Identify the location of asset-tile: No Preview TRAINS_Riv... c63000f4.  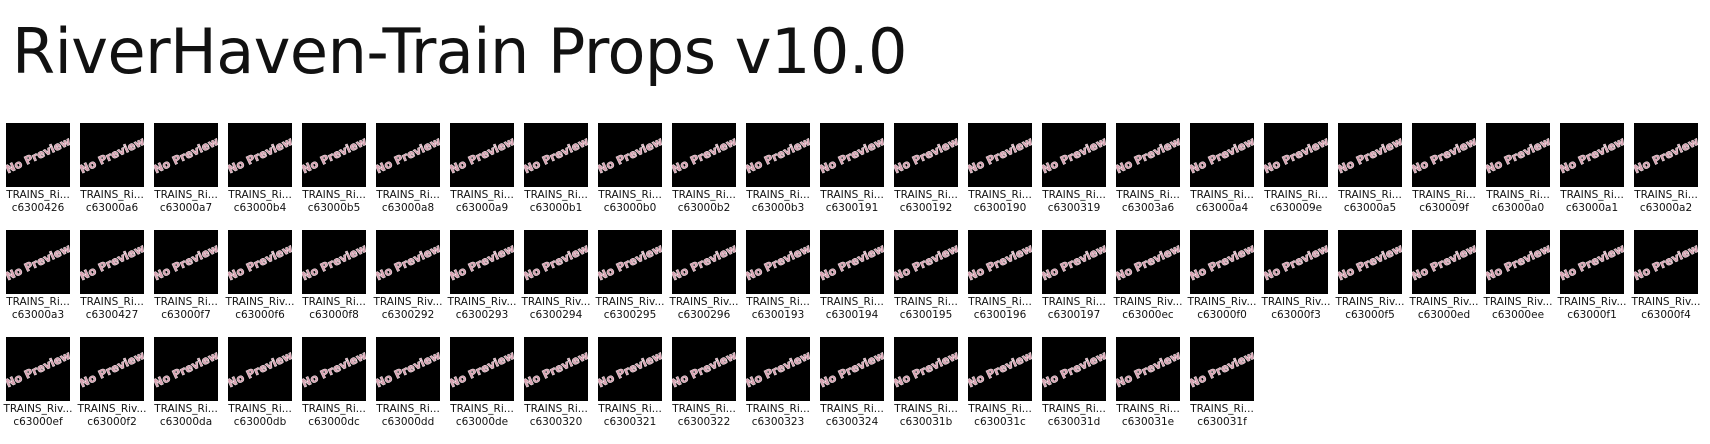
(1670, 283).